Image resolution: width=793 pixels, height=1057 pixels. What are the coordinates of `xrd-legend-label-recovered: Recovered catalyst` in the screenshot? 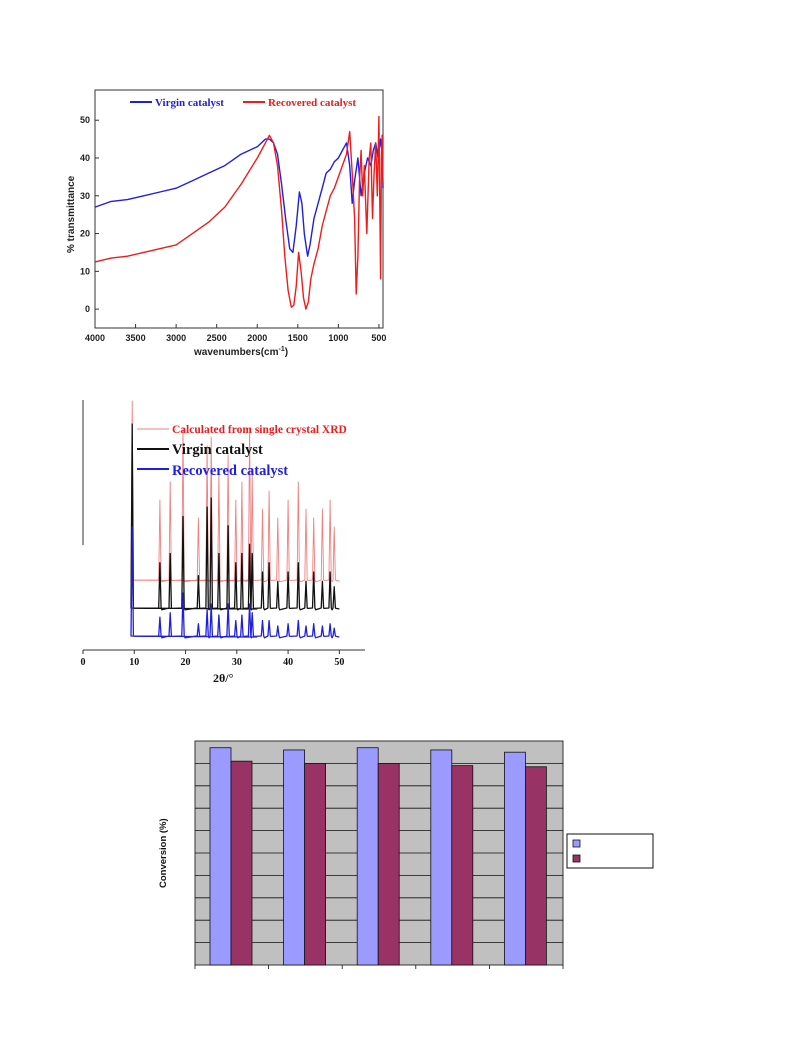 It's located at (230, 471).